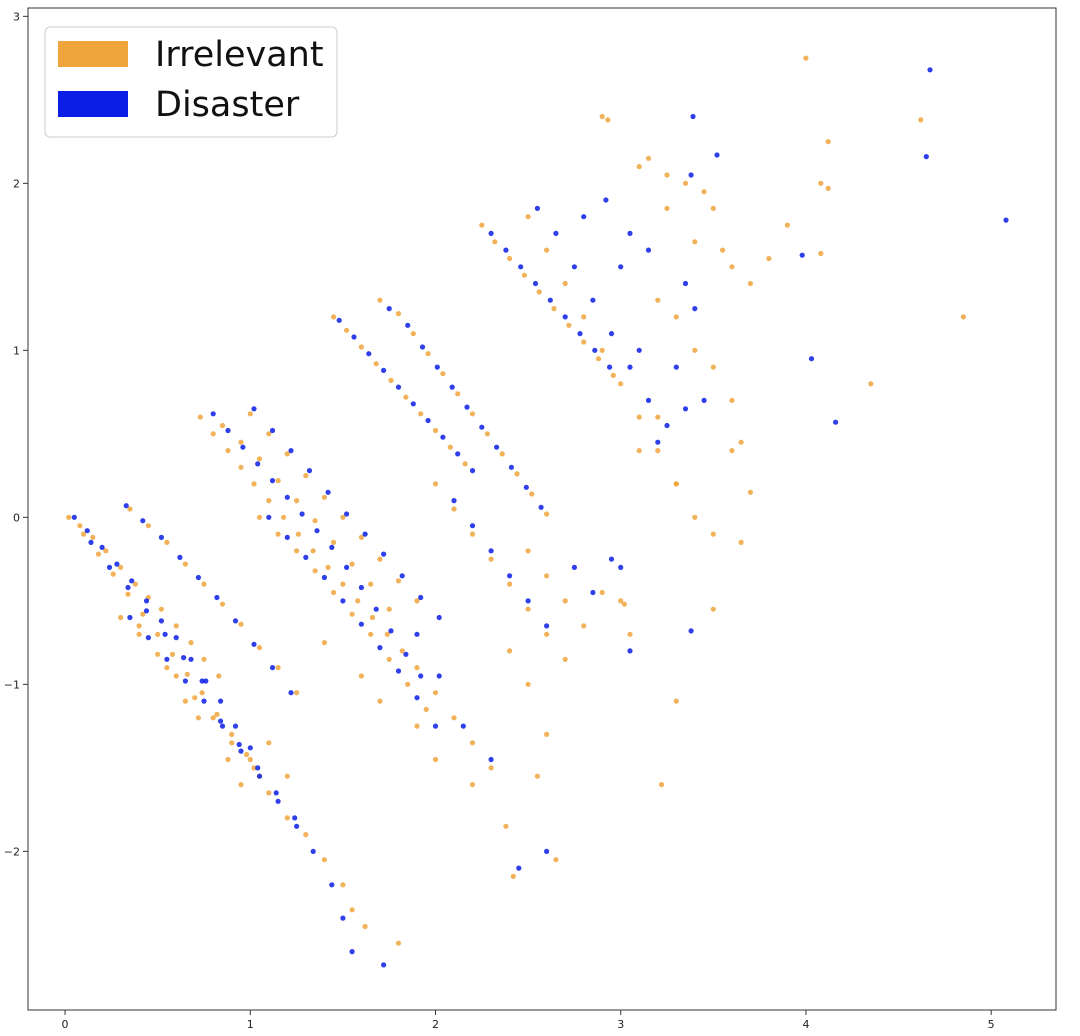  What do you see at coordinates (191, 82) in the screenshot?
I see `legend: Irrelevant Disaster` at bounding box center [191, 82].